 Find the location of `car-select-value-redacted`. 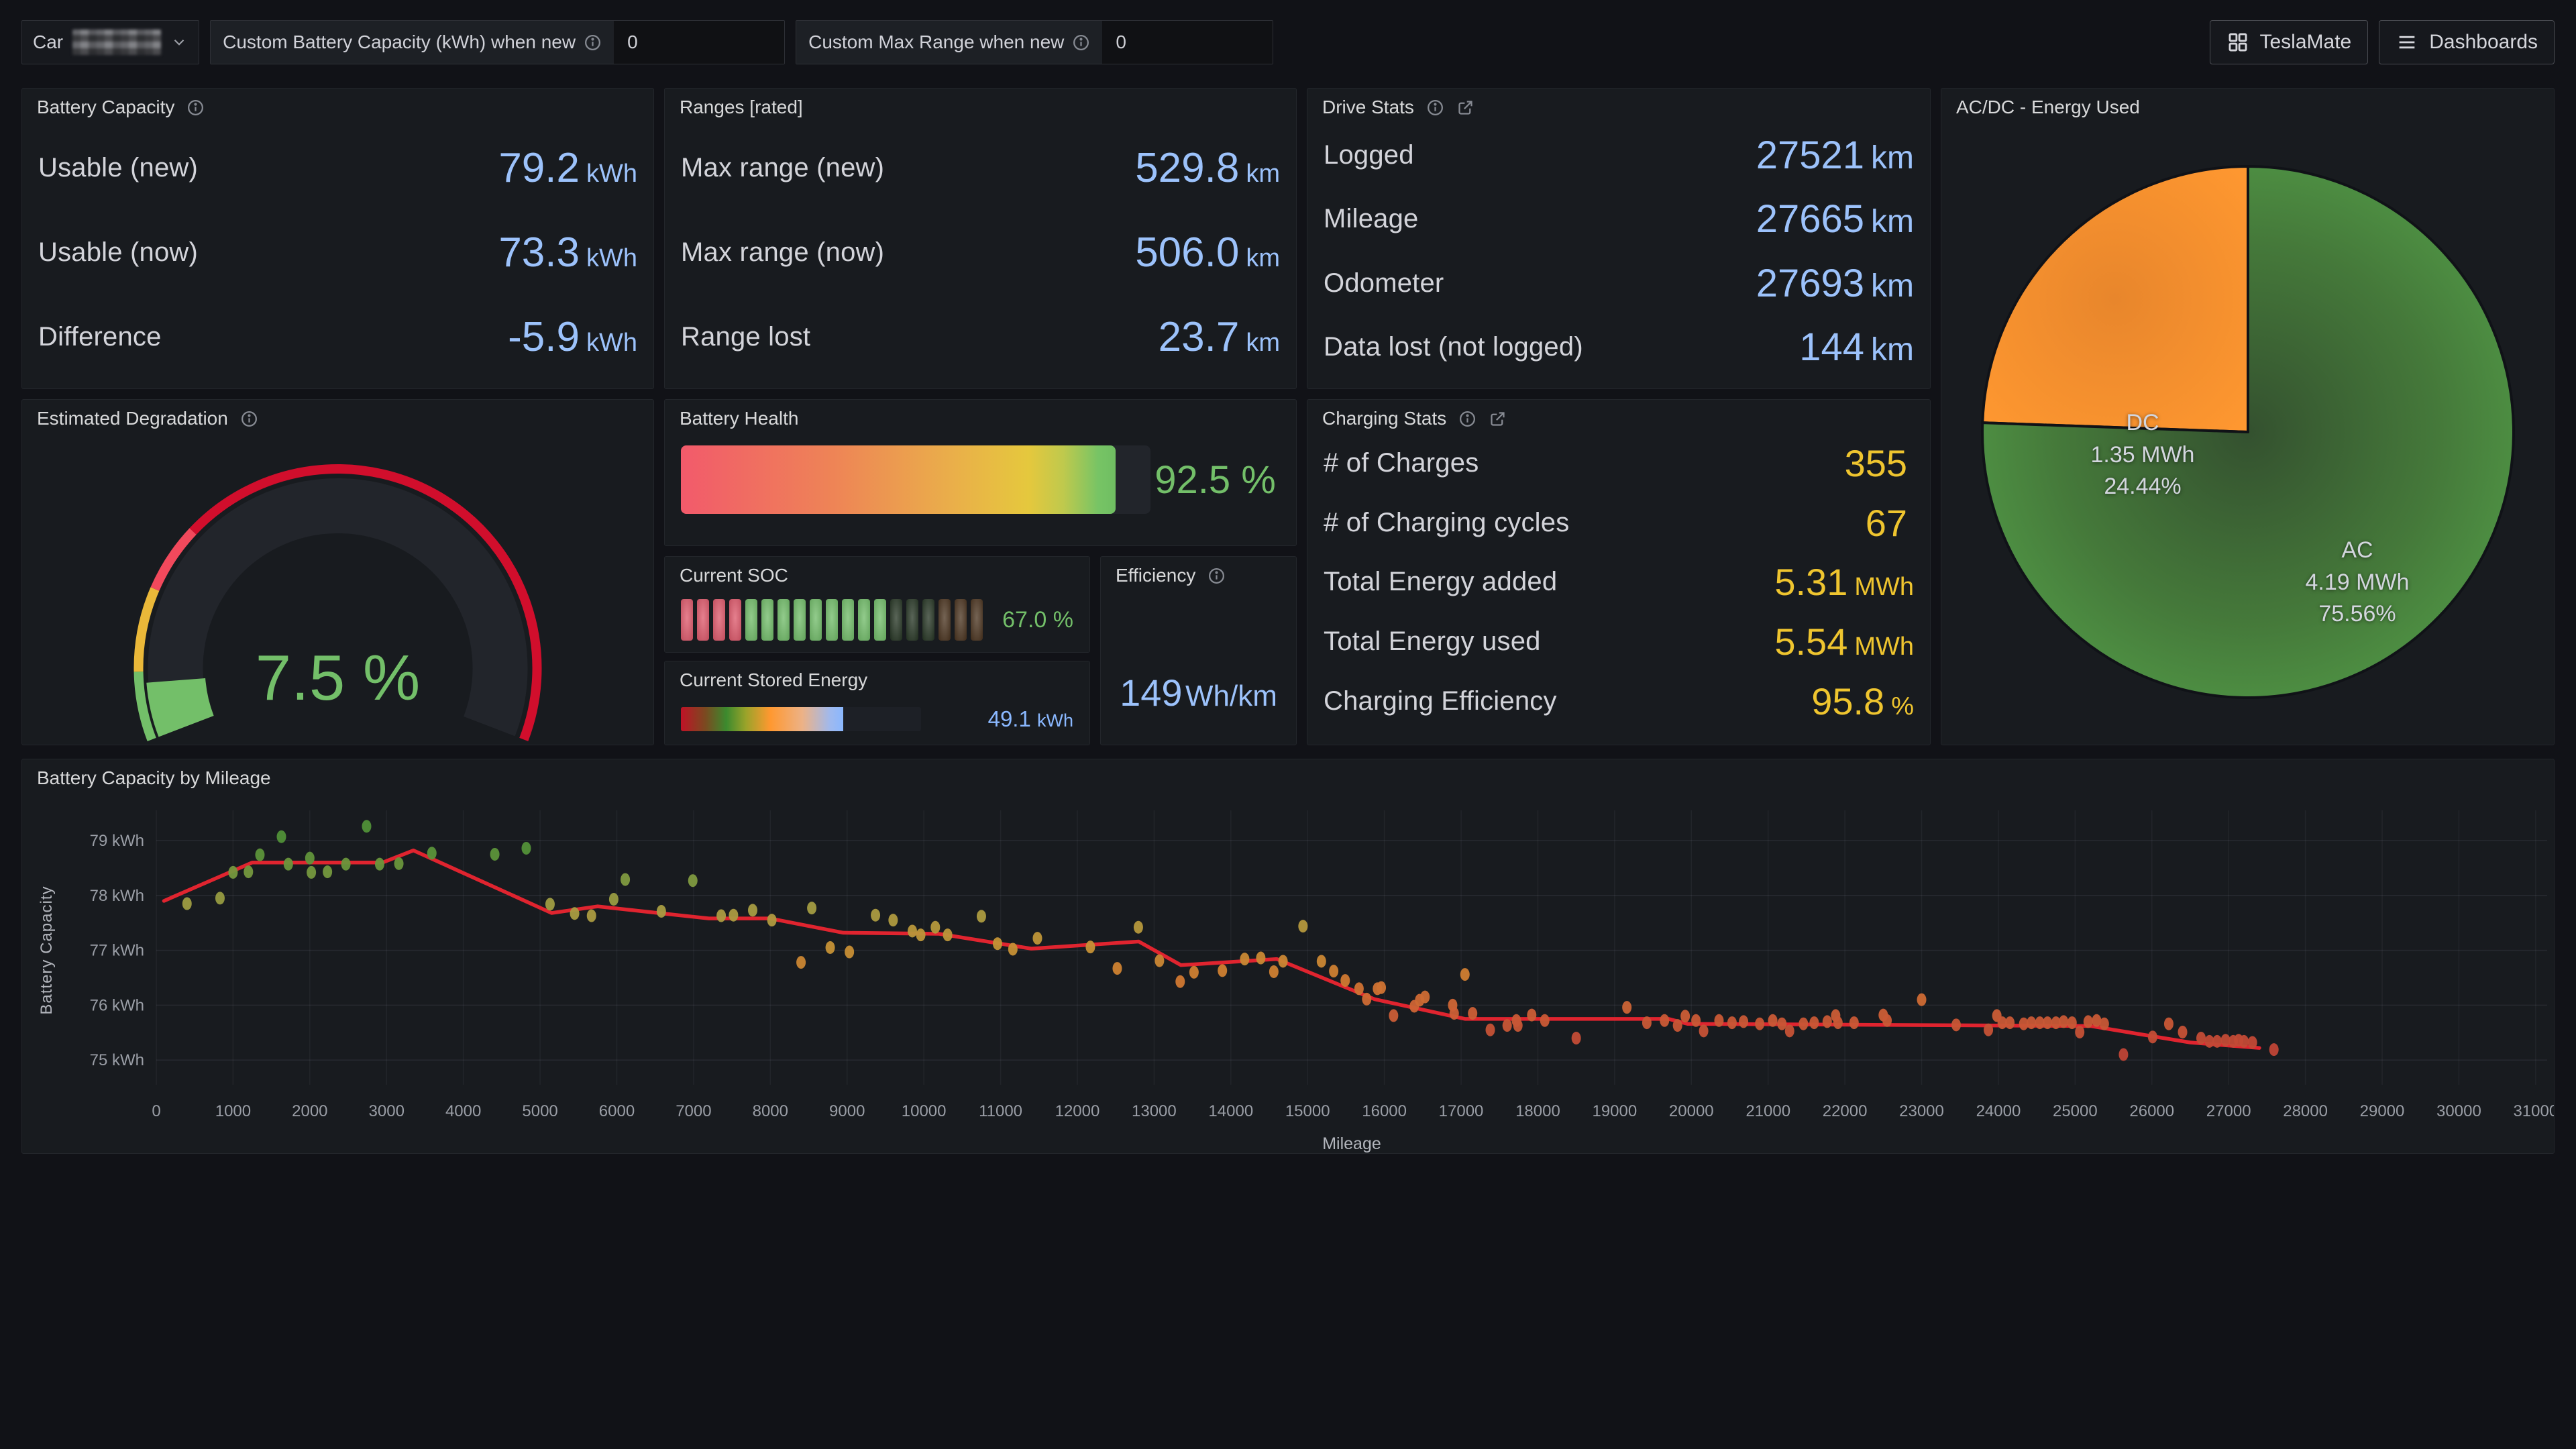

car-select-value-redacted is located at coordinates (117, 42).